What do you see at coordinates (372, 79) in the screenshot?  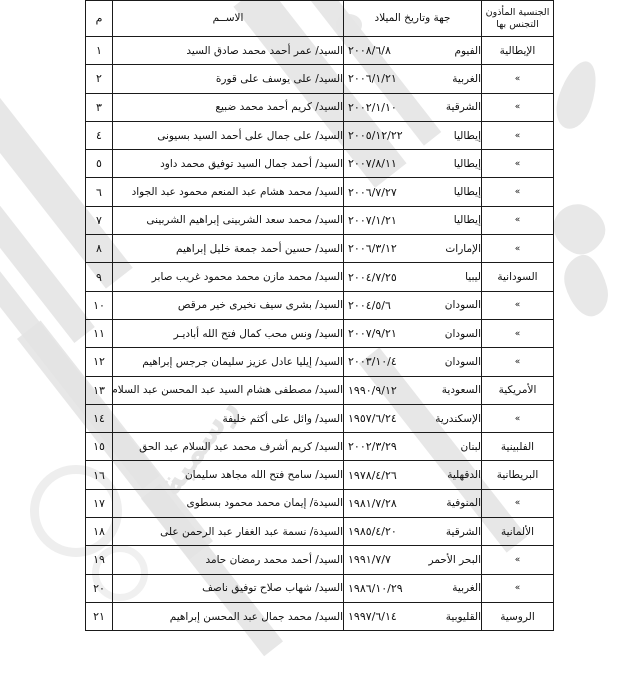 I see `birth-date: ٢٠٠٦/١/٢١` at bounding box center [372, 79].